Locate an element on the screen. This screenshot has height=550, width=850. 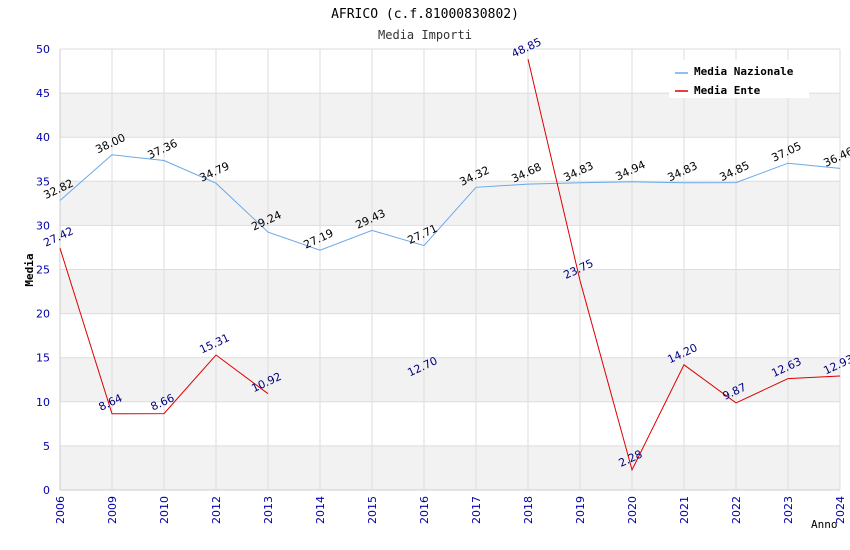
x-tick-label: 2019 is located at coordinates (580, 510).